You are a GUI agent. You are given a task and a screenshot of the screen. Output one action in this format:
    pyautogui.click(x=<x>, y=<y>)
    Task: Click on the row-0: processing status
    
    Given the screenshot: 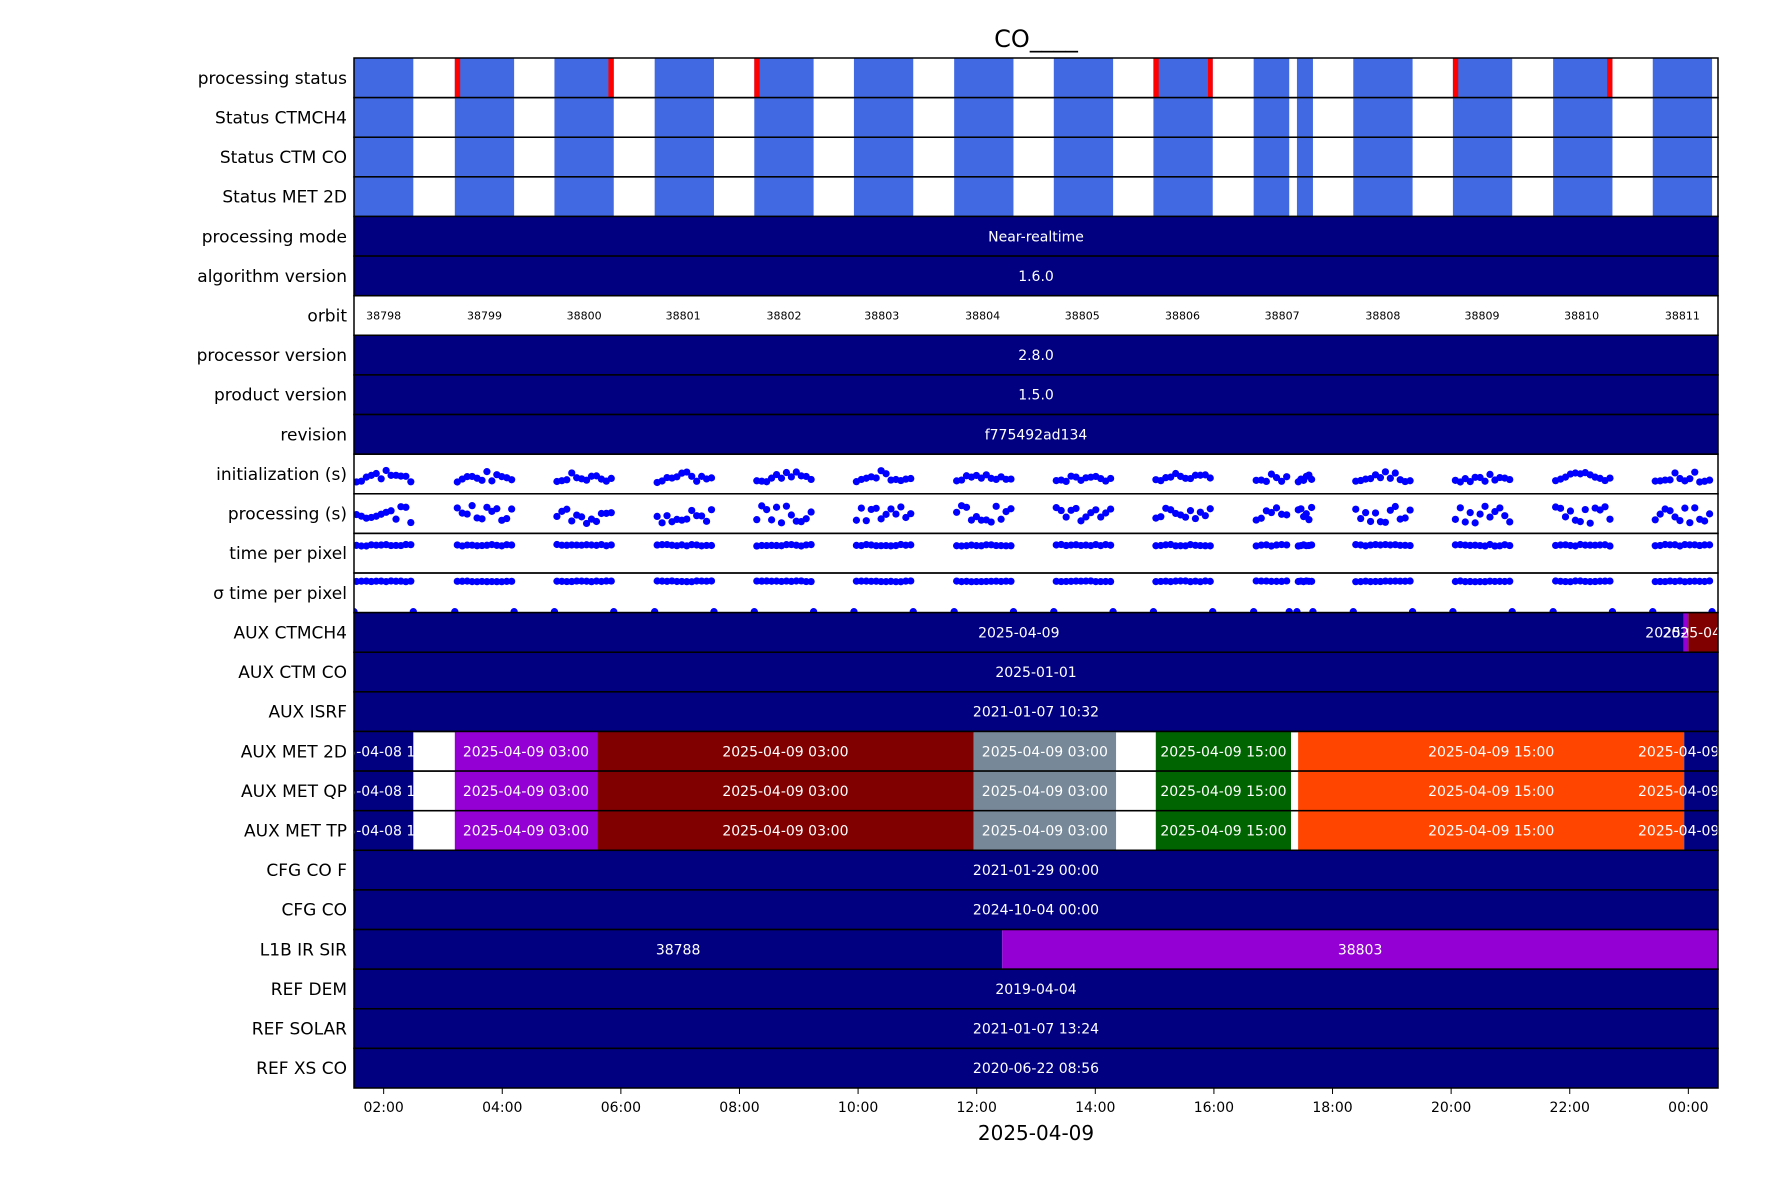 What is the action you would take?
    pyautogui.click(x=958, y=78)
    